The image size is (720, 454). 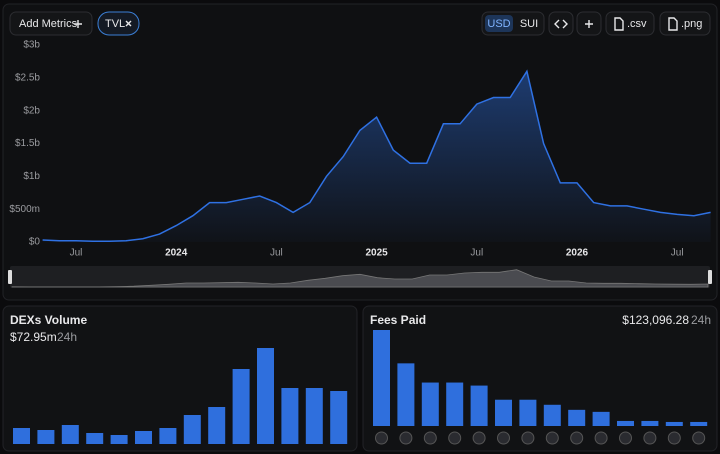 I want to click on x-tick-label: 2026, so click(x=577, y=253).